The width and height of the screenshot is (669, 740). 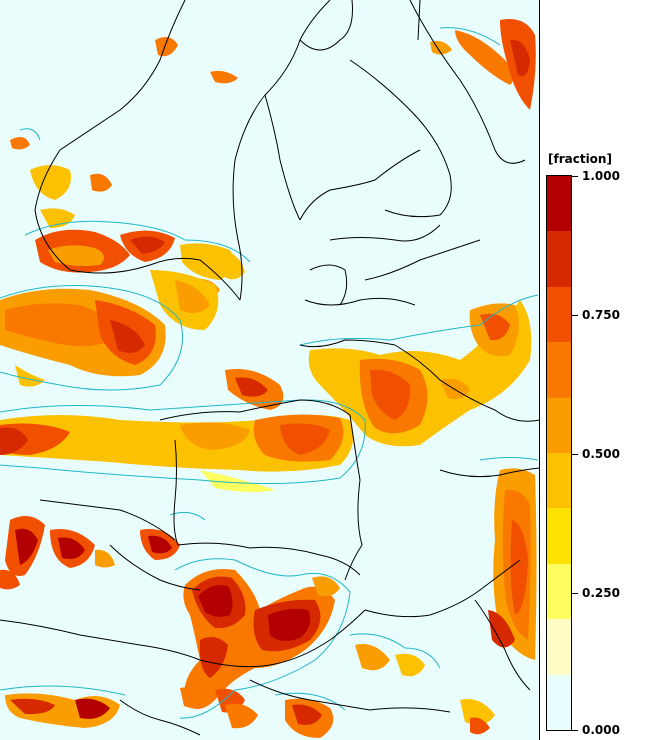 What do you see at coordinates (122, 318) in the screenshot?
I see `field-patches-denmark` at bounding box center [122, 318].